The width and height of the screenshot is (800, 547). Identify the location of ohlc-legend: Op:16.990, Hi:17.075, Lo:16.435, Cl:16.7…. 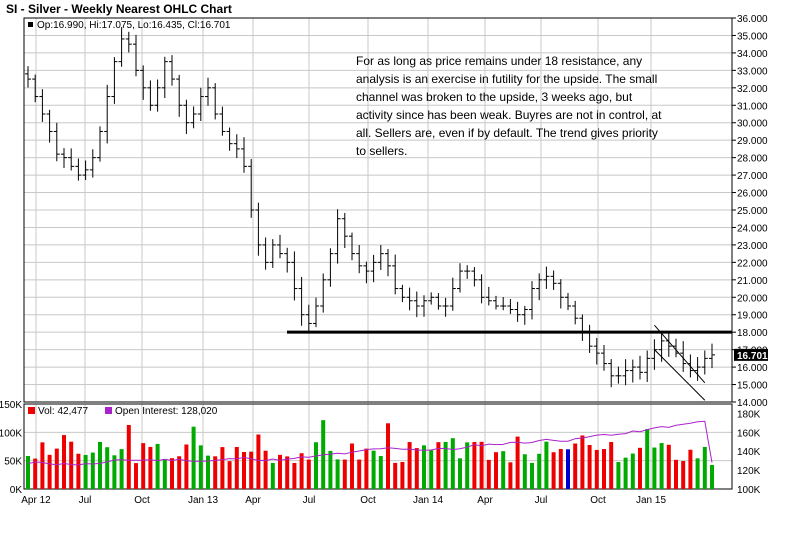
(134, 25).